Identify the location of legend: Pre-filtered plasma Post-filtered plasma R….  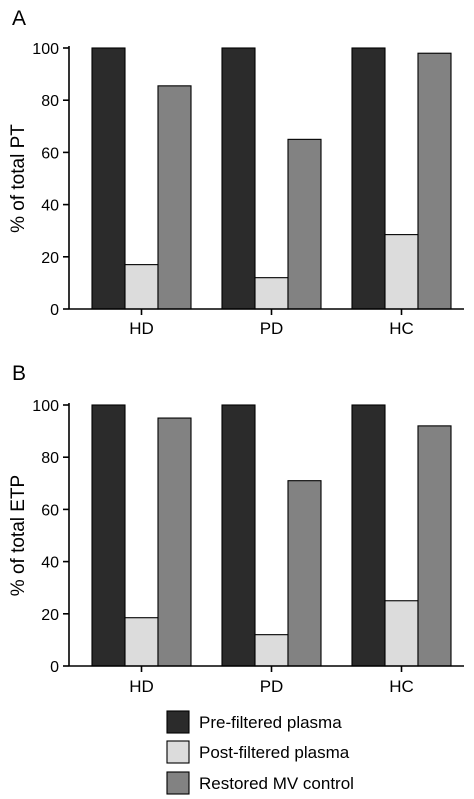
(260, 752).